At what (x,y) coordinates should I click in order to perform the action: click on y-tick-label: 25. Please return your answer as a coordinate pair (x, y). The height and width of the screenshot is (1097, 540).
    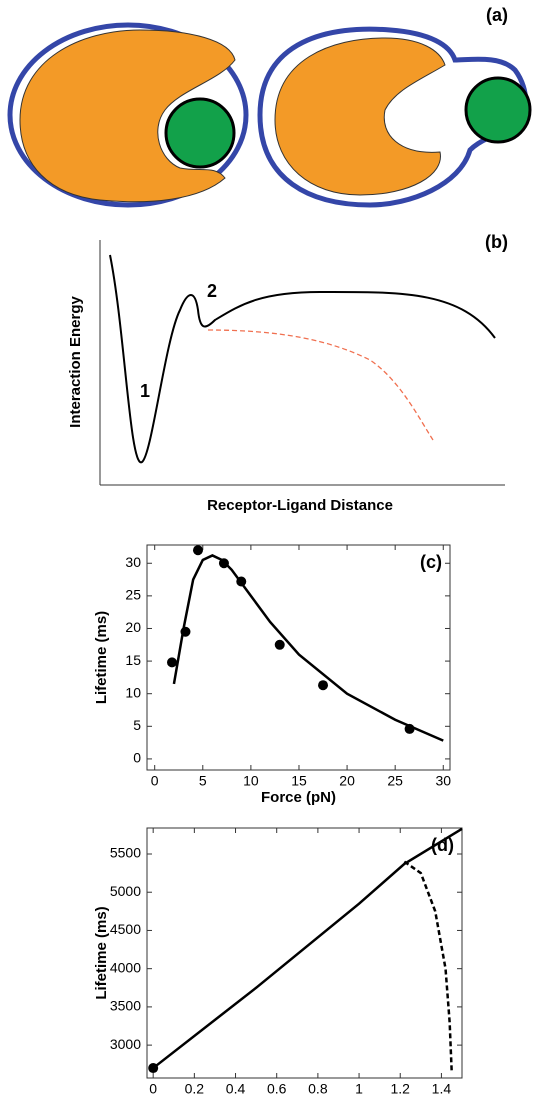
    Looking at the image, I should click on (133, 595).